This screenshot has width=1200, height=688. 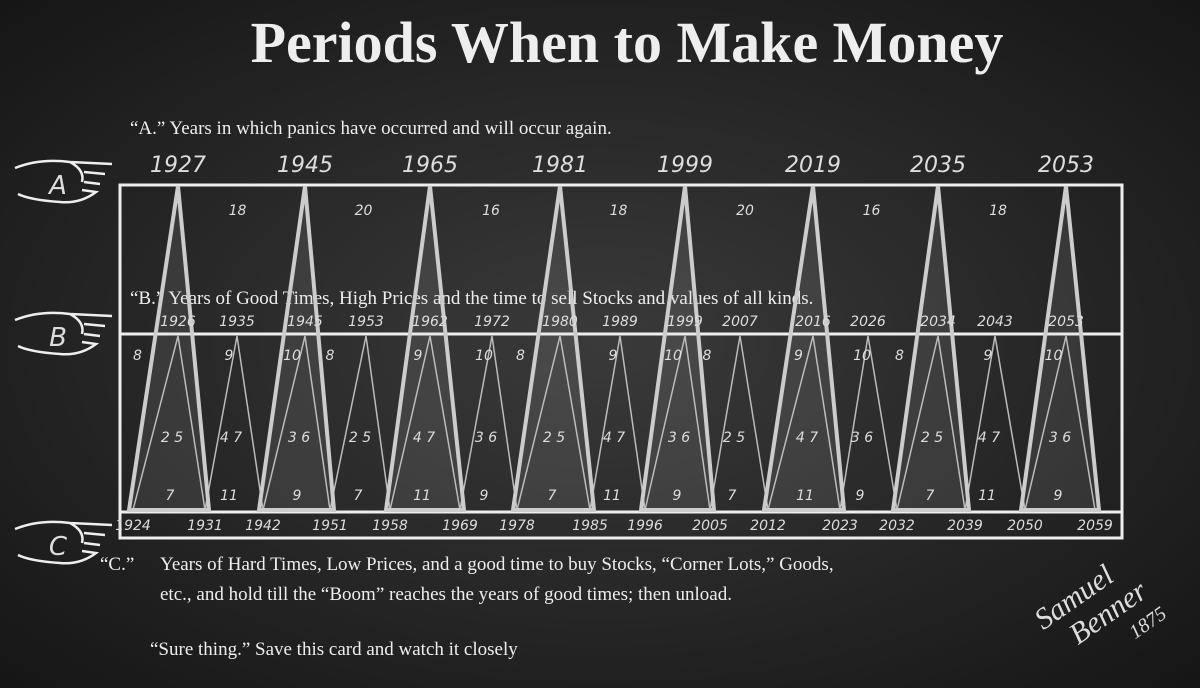 What do you see at coordinates (390, 526) in the screenshot?
I see `c-year: 1958` at bounding box center [390, 526].